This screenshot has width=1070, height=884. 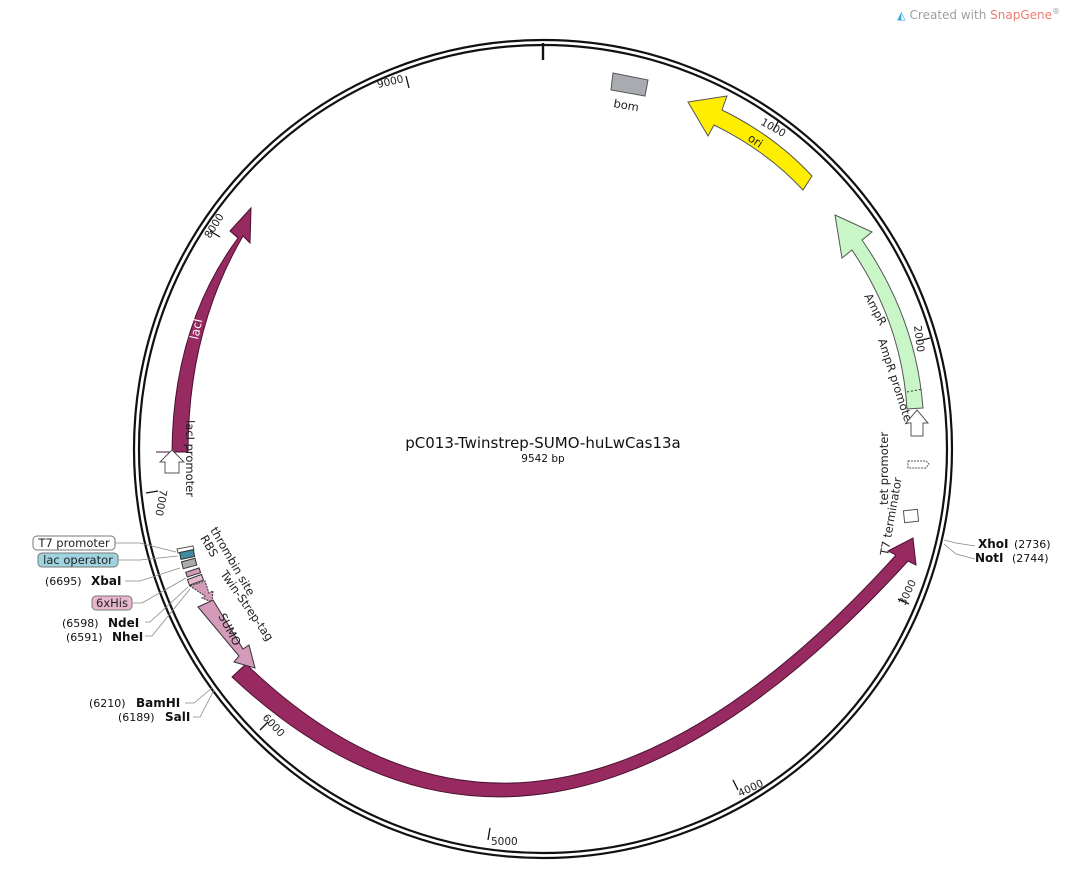 What do you see at coordinates (127, 637) in the screenshot?
I see `nhei-name: NheI` at bounding box center [127, 637].